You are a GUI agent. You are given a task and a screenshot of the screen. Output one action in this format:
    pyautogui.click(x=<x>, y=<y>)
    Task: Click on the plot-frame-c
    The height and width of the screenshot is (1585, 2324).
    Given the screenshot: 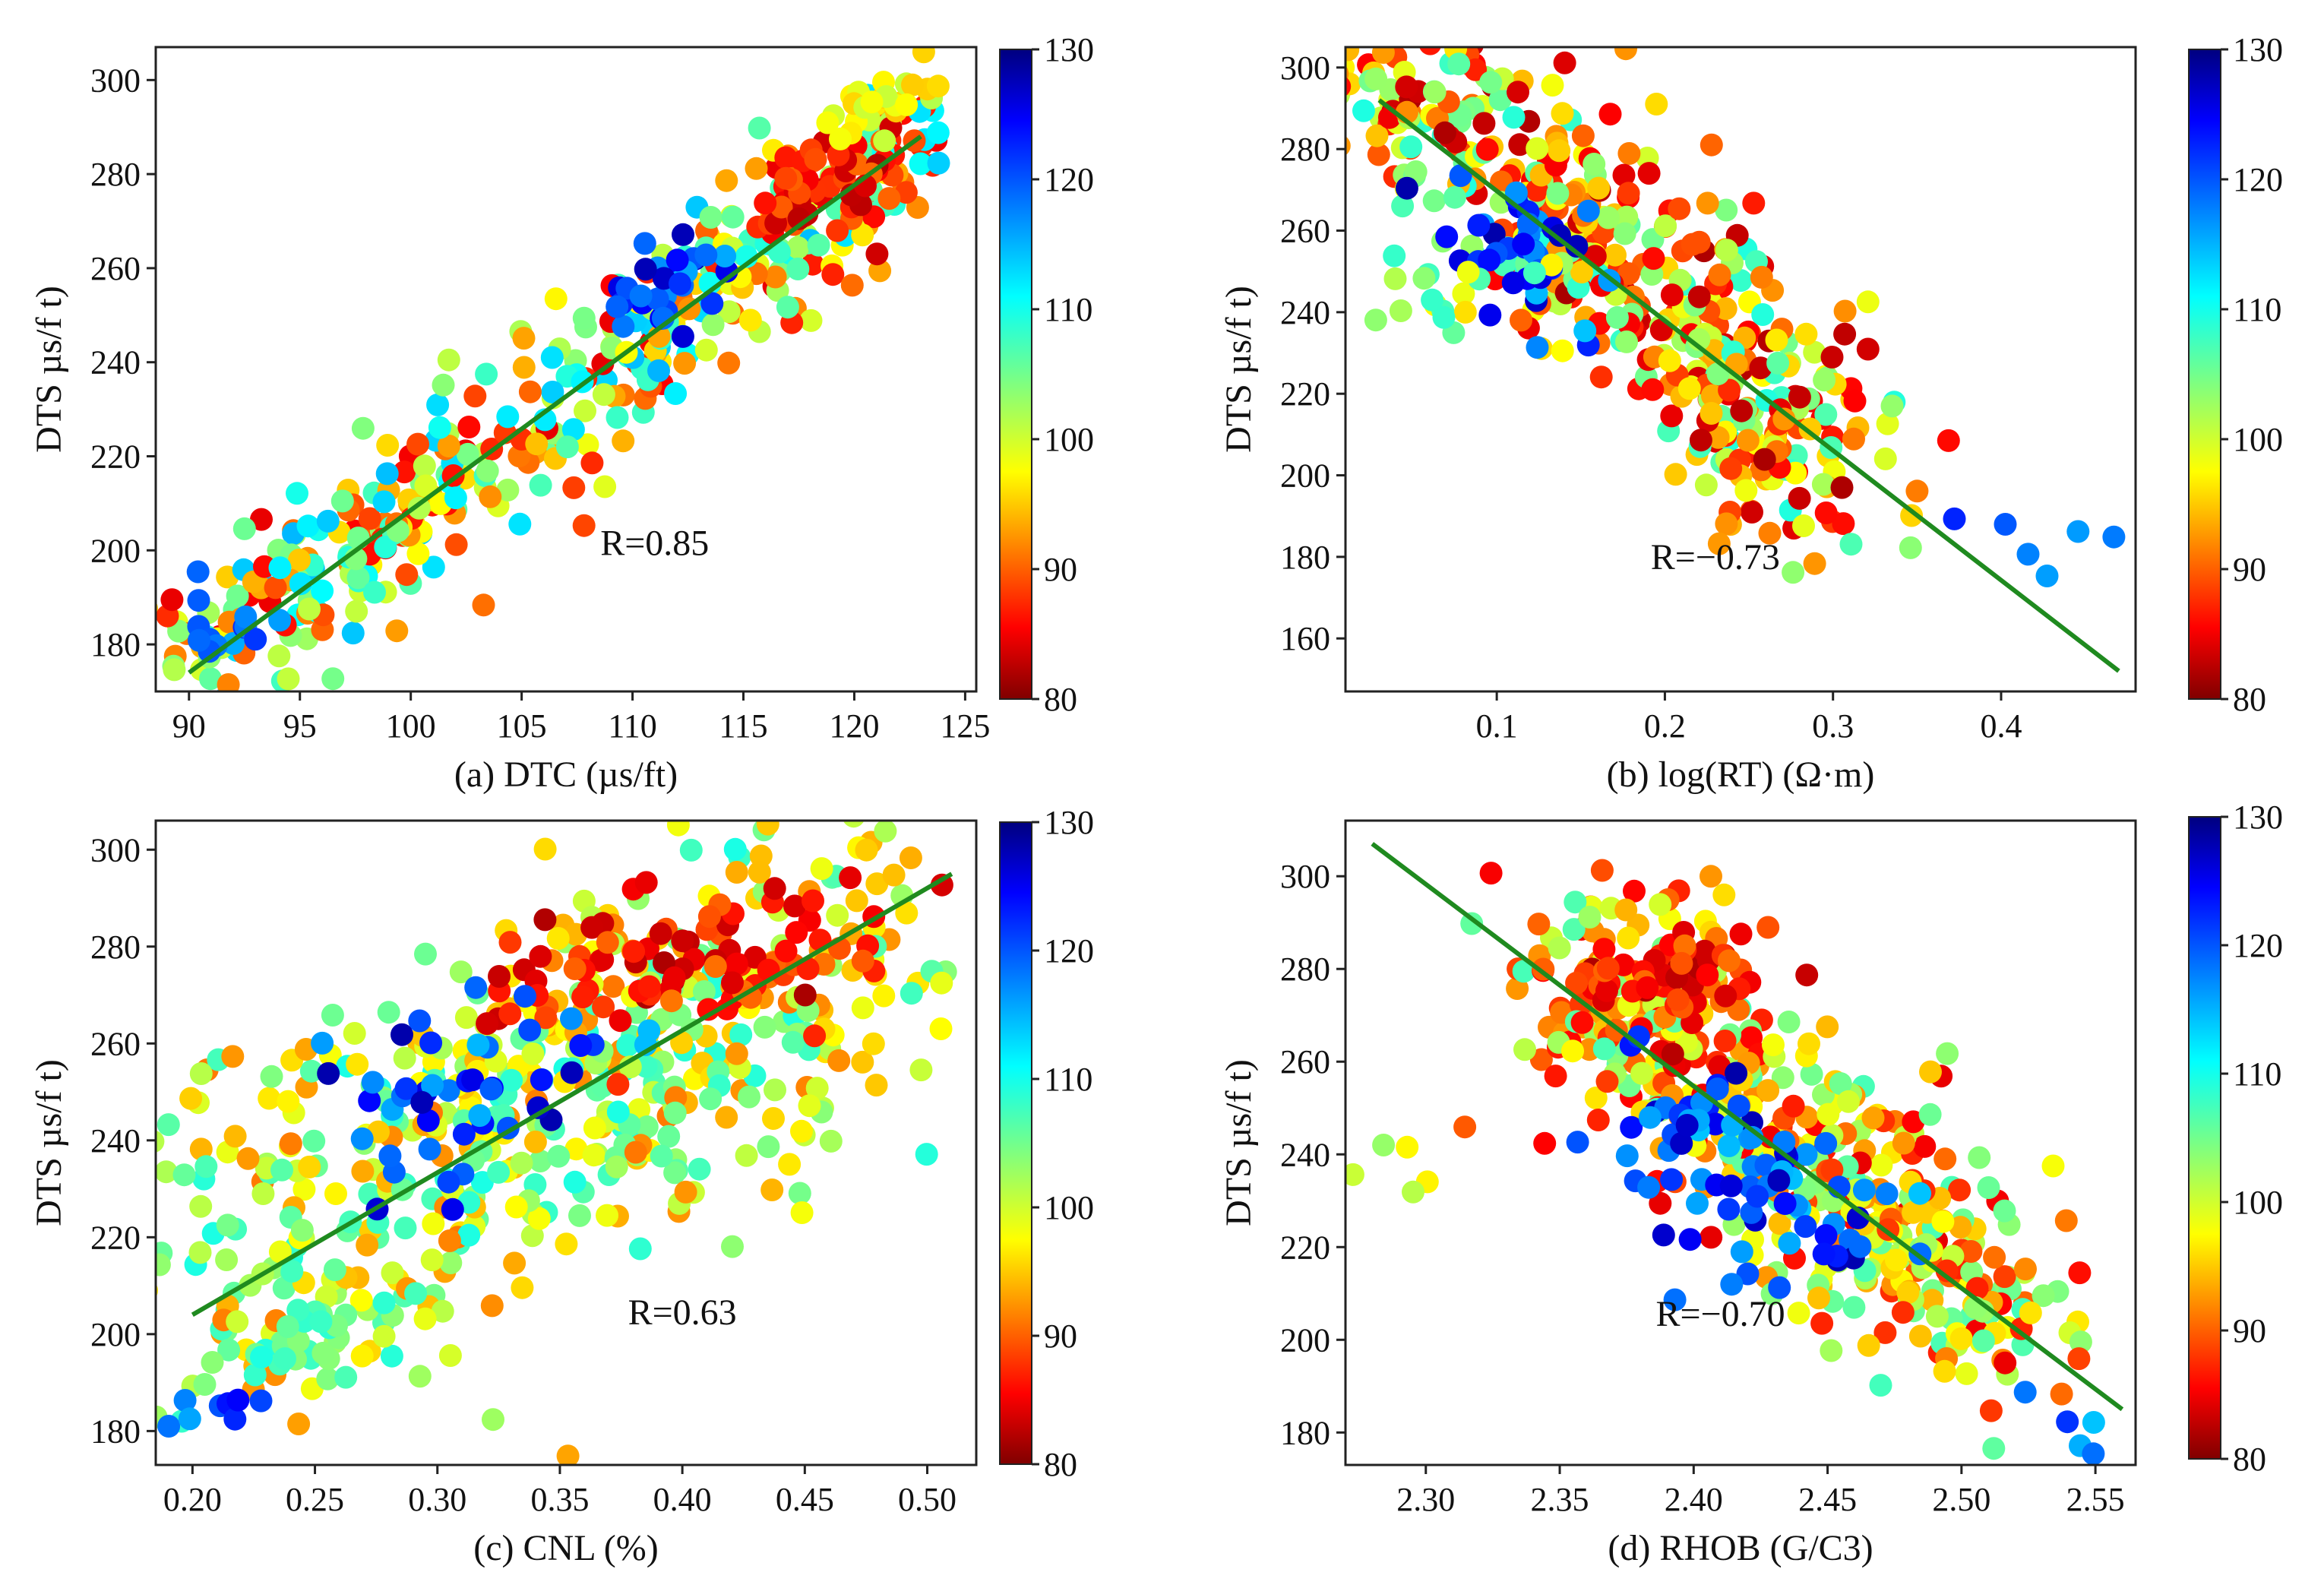 What is the action you would take?
    pyautogui.click(x=566, y=1143)
    